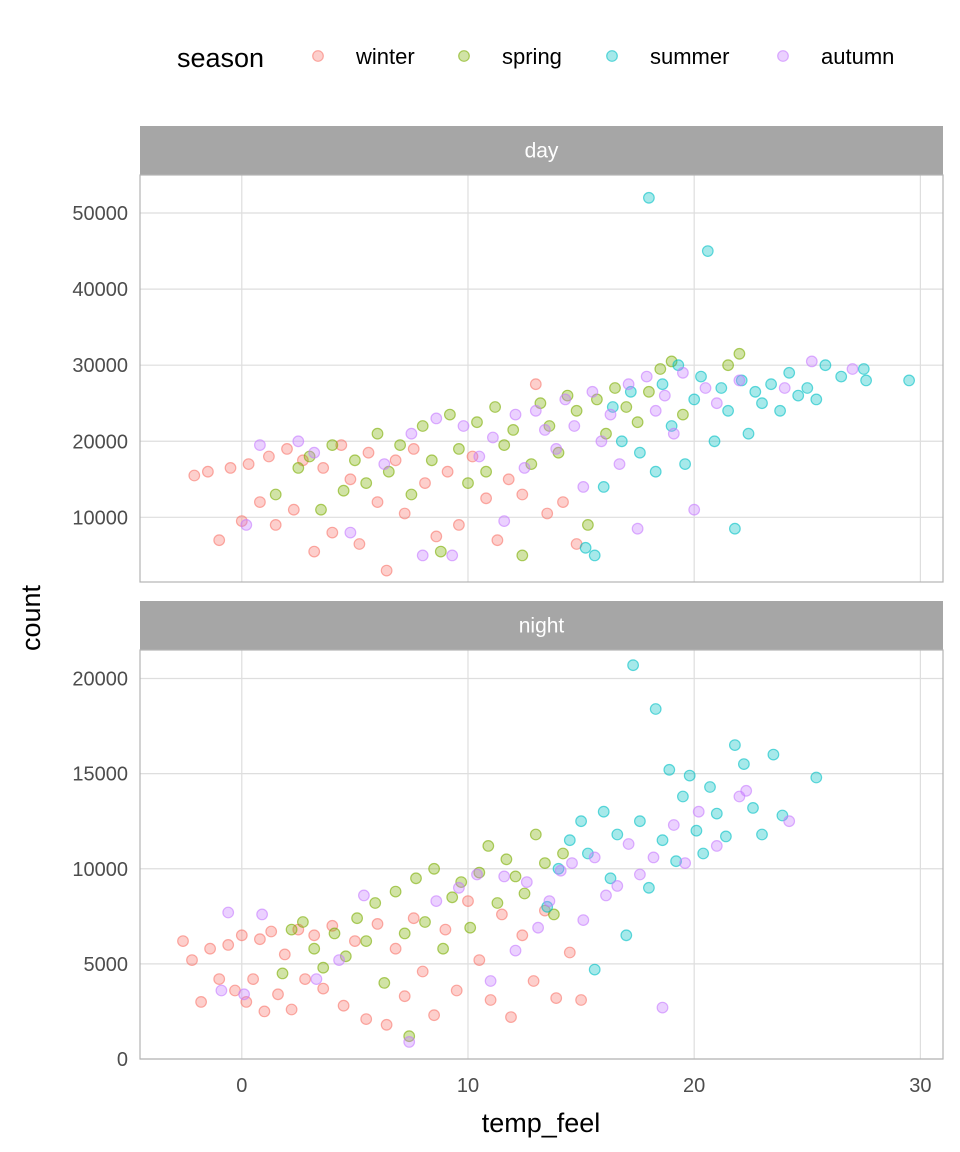 This screenshot has width=960, height=1152. Describe the element at coordinates (468, 1086) in the screenshot. I see `x-tick-label: 10` at that location.